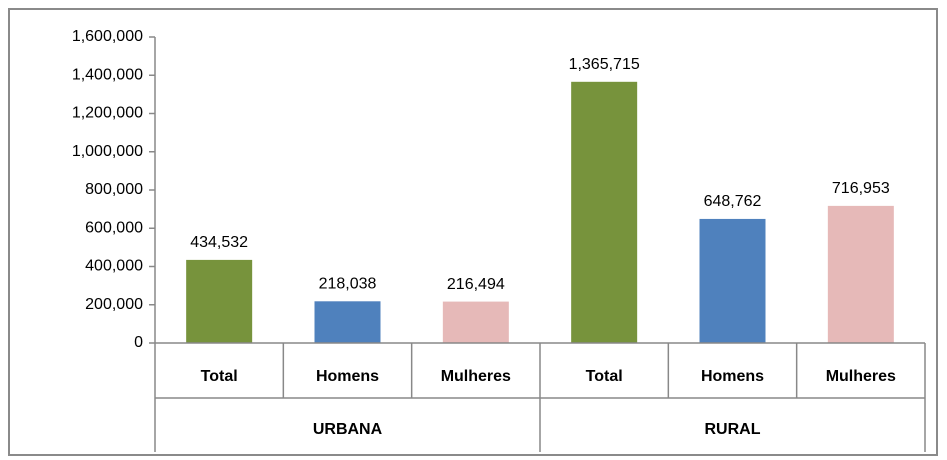 This screenshot has width=947, height=460. I want to click on value-label: 648,762, so click(733, 201).